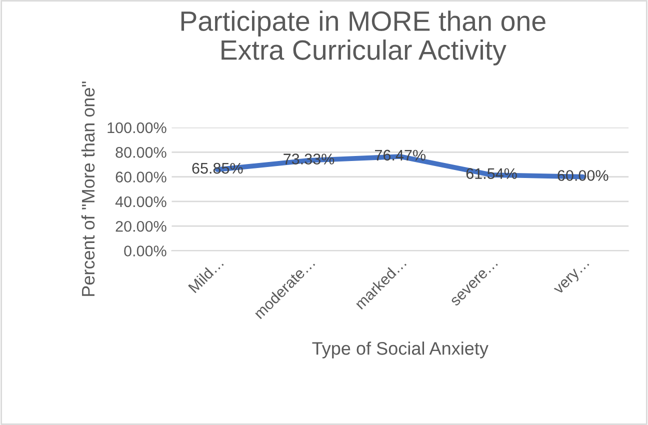  Describe the element at coordinates (88, 189) in the screenshot. I see `y-axis-title: Percent of "More than one"` at that location.